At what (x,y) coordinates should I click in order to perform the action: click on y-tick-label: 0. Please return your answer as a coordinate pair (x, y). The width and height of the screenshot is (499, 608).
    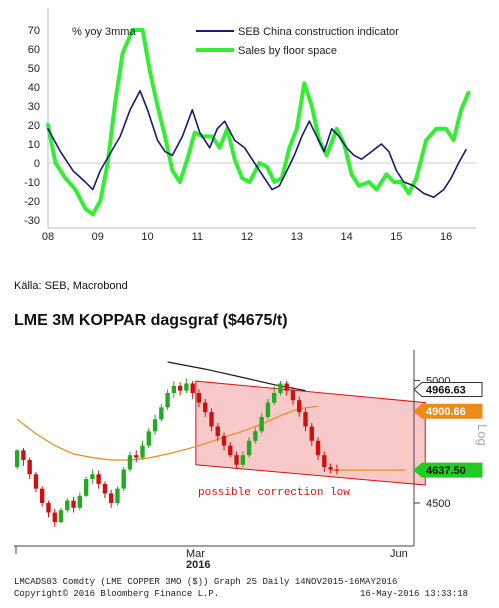
    Looking at the image, I should click on (37, 164).